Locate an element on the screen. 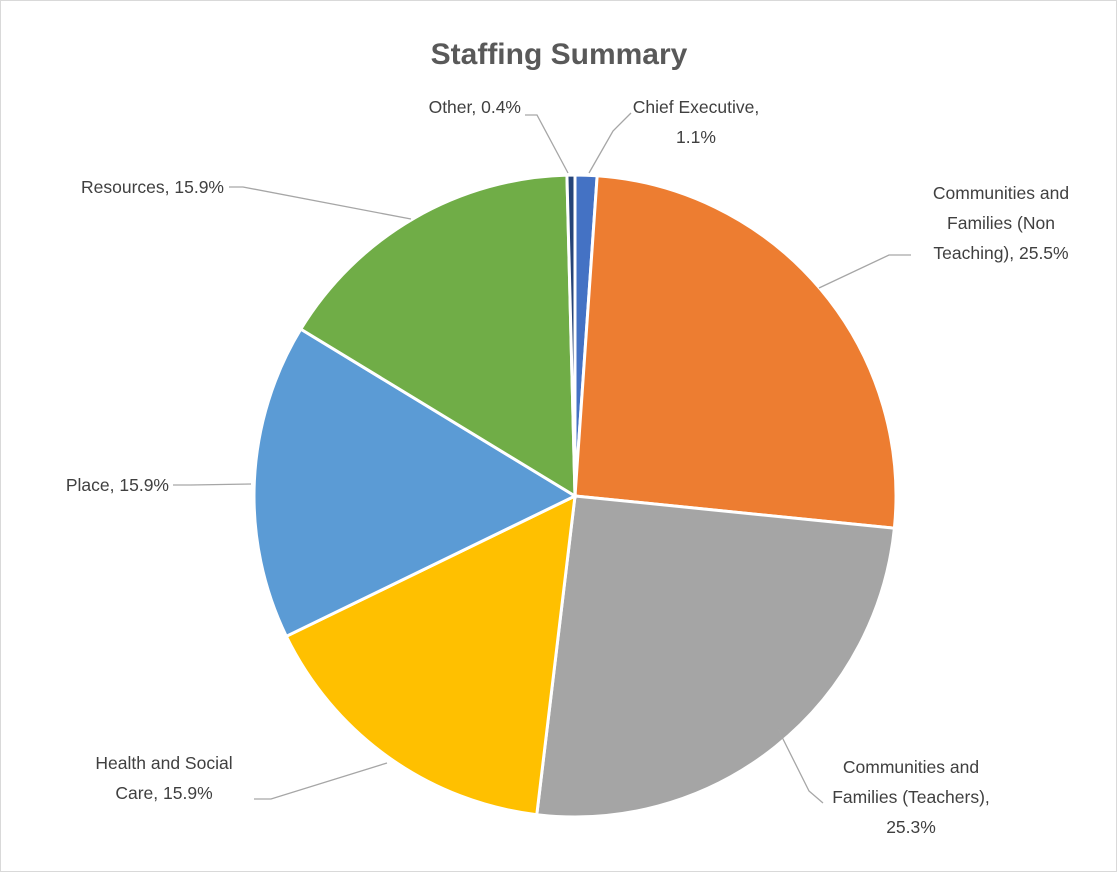 The height and width of the screenshot is (873, 1117). leader-line-other is located at coordinates (547, 144).